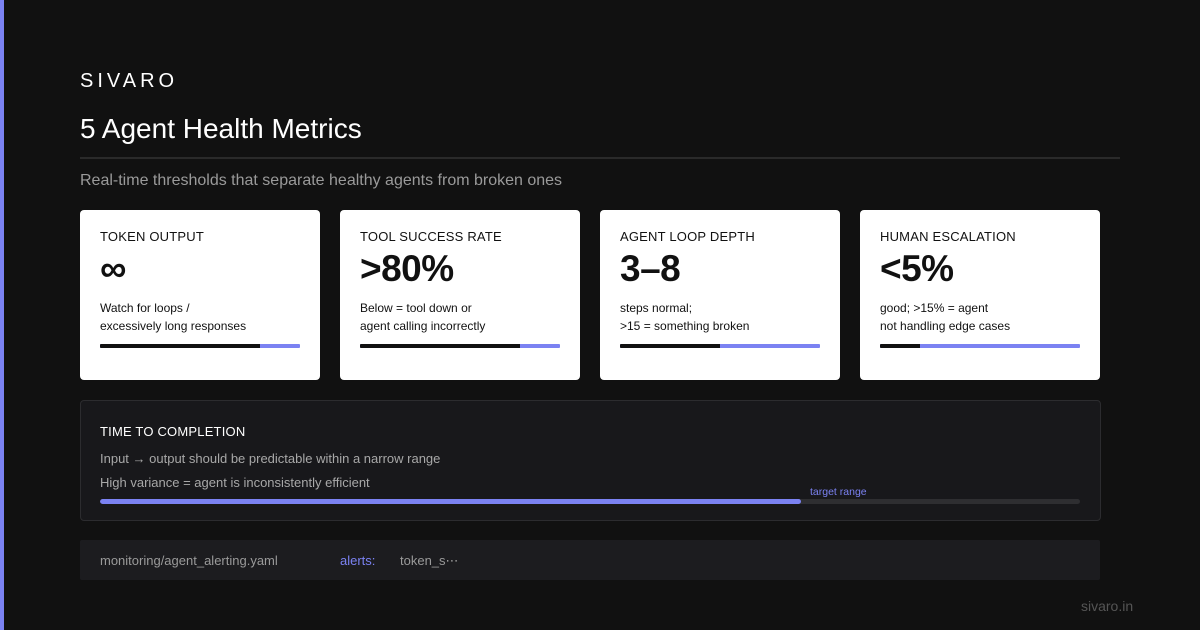 This screenshot has height=630, width=1200. I want to click on target-range-label: target range, so click(838, 492).